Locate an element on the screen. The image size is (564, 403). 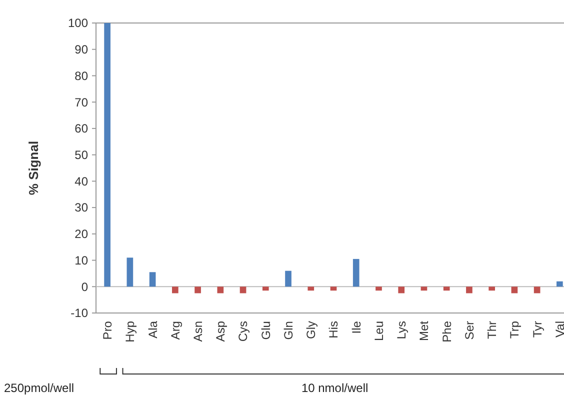
x-tick-label: Gly is located at coordinates (311, 330).